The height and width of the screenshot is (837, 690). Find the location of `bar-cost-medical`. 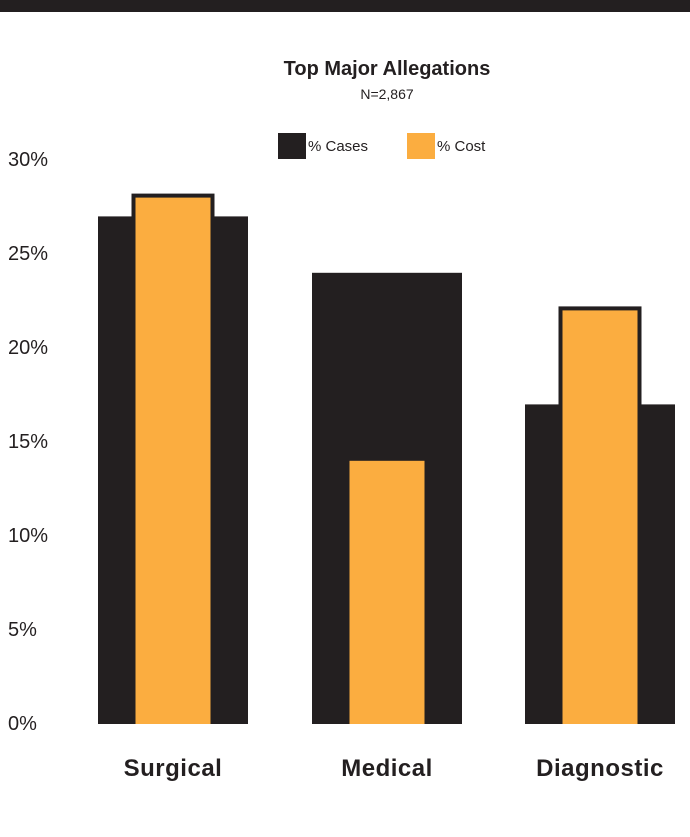

bar-cost-medical is located at coordinates (387, 592).